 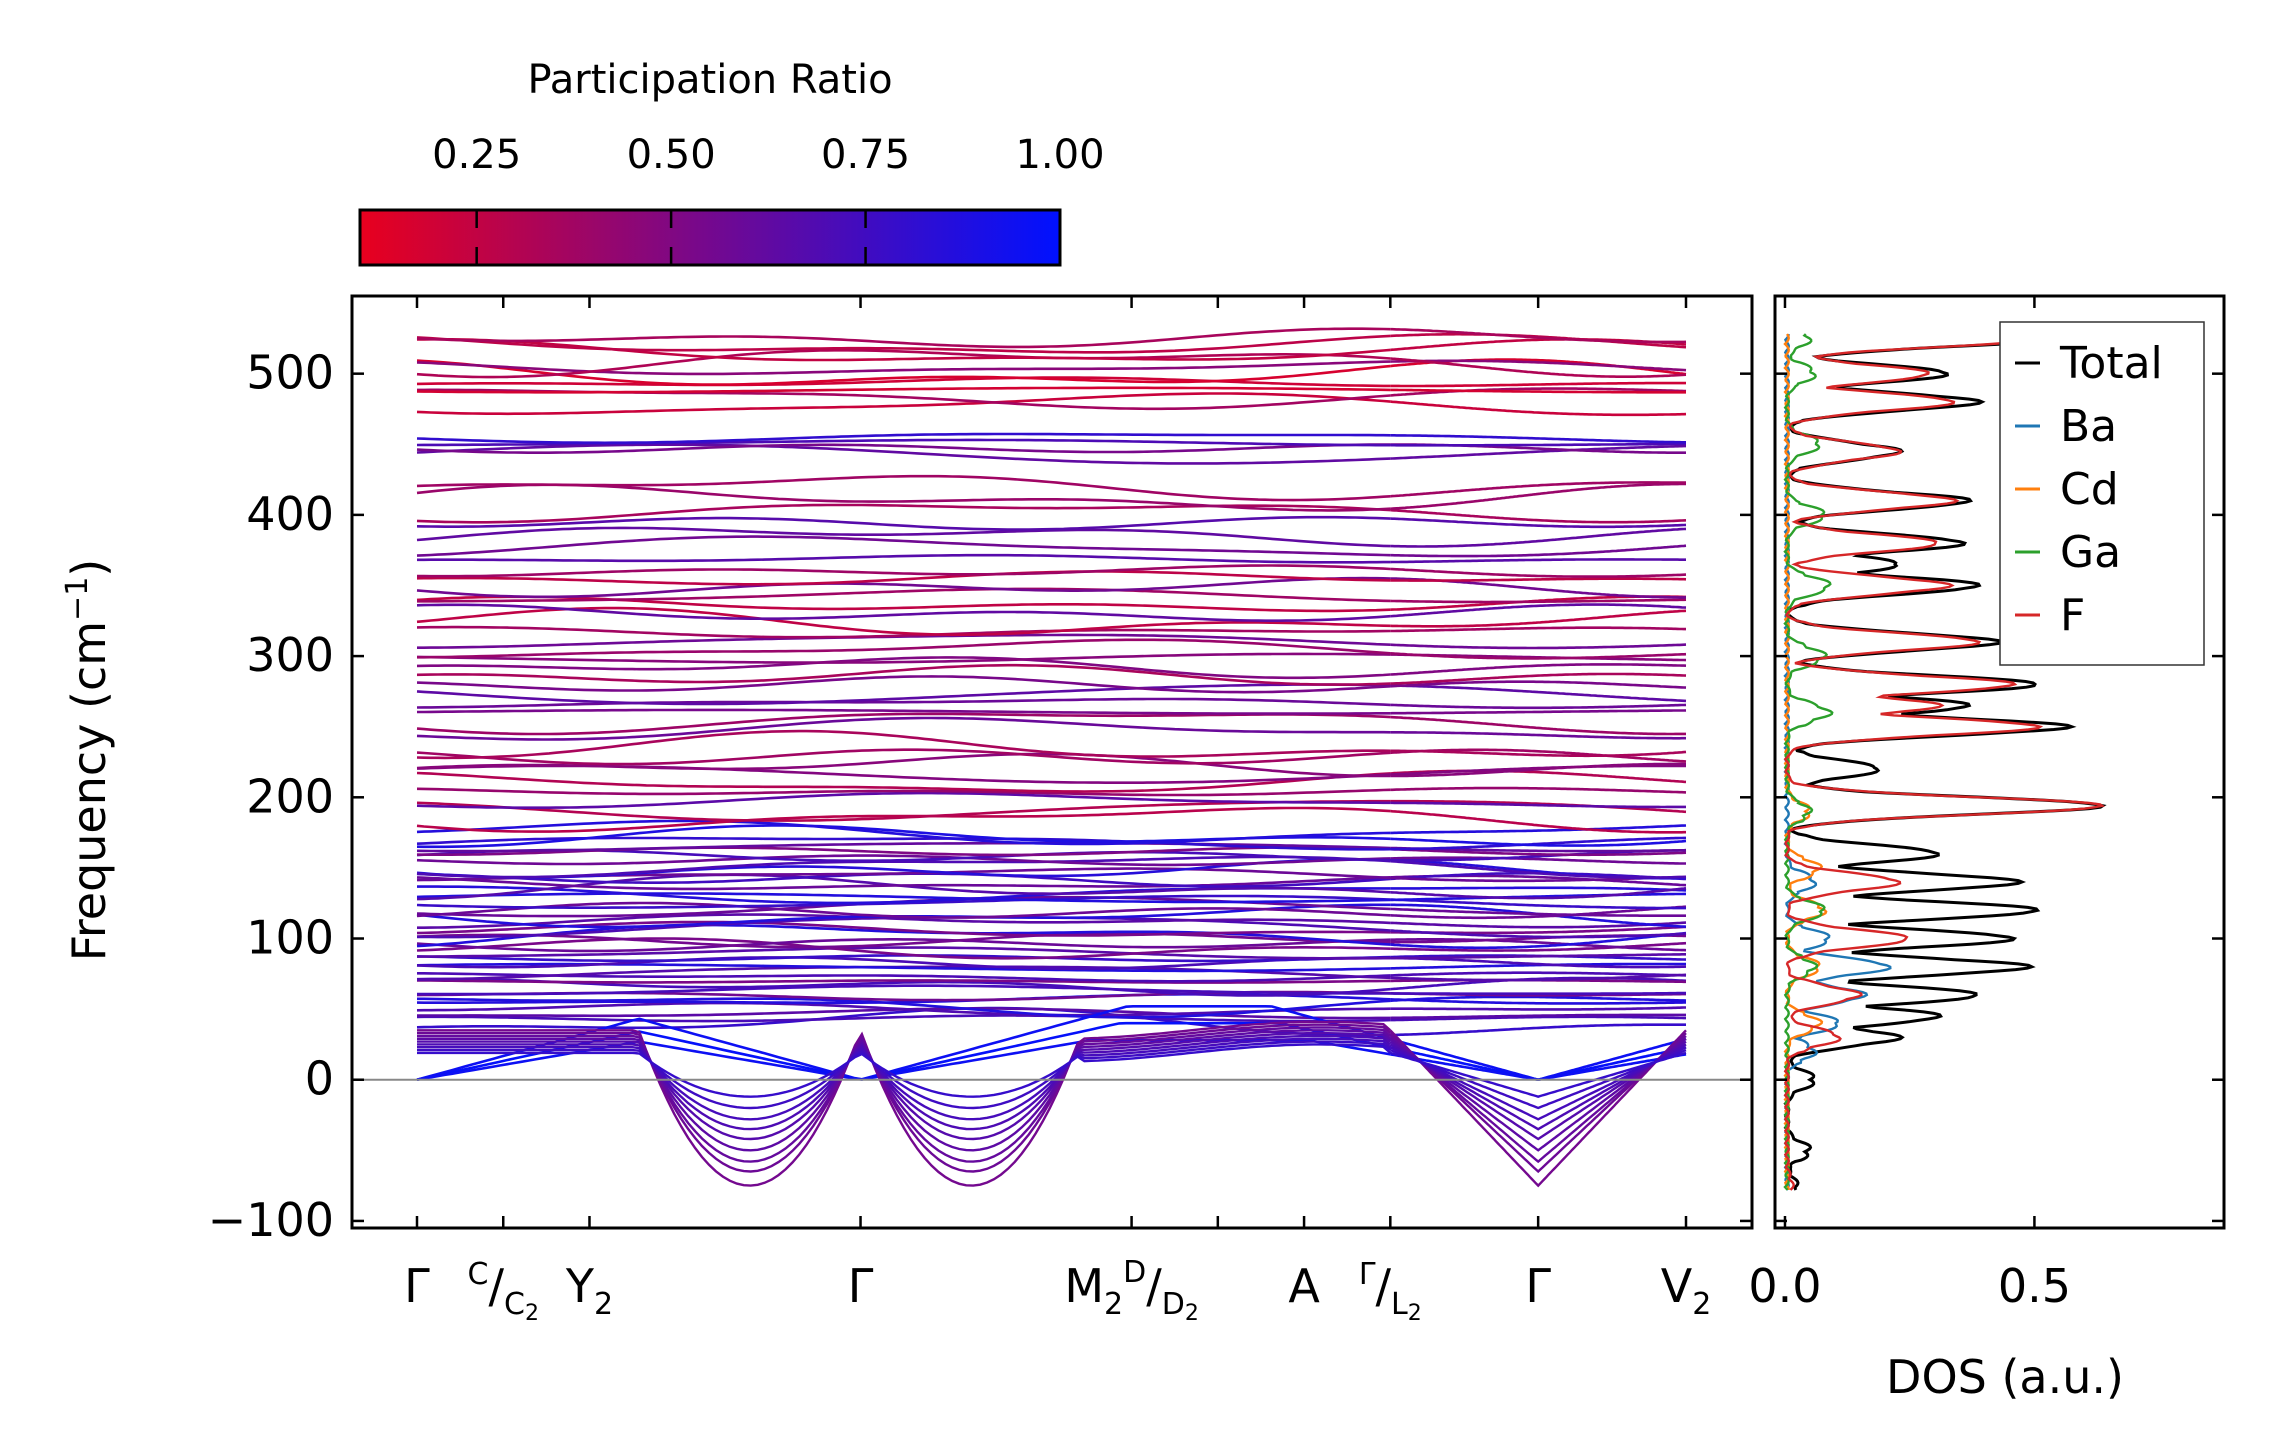 What do you see at coordinates (768, 155) in the screenshot?
I see `colorbar-tick-labels: 0.25 0.50 0.75 1.00` at bounding box center [768, 155].